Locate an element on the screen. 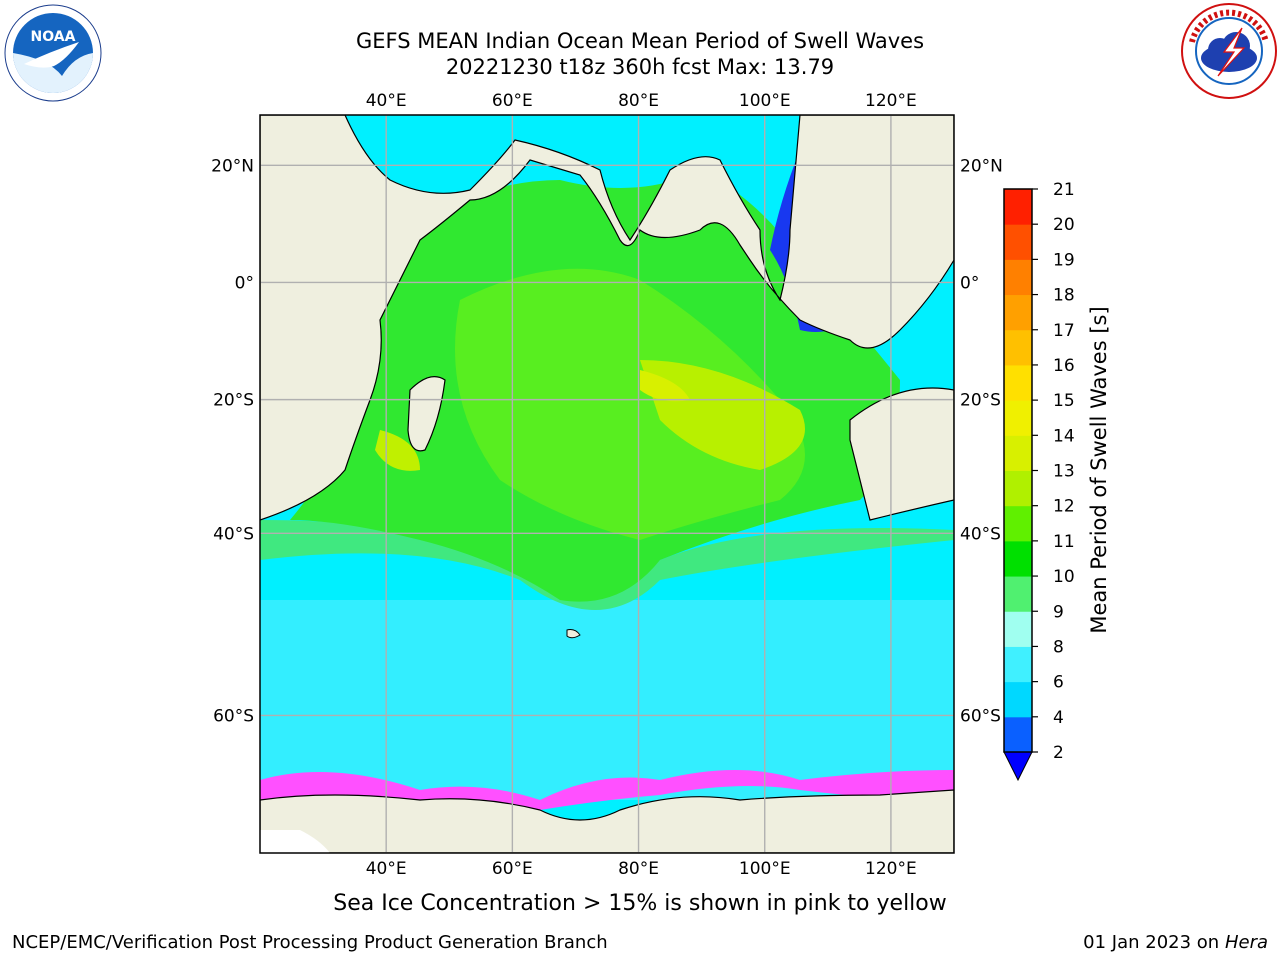 The image size is (1280, 960). footer-date-text: 01 Jan 2023 on is located at coordinates (1154, 942).